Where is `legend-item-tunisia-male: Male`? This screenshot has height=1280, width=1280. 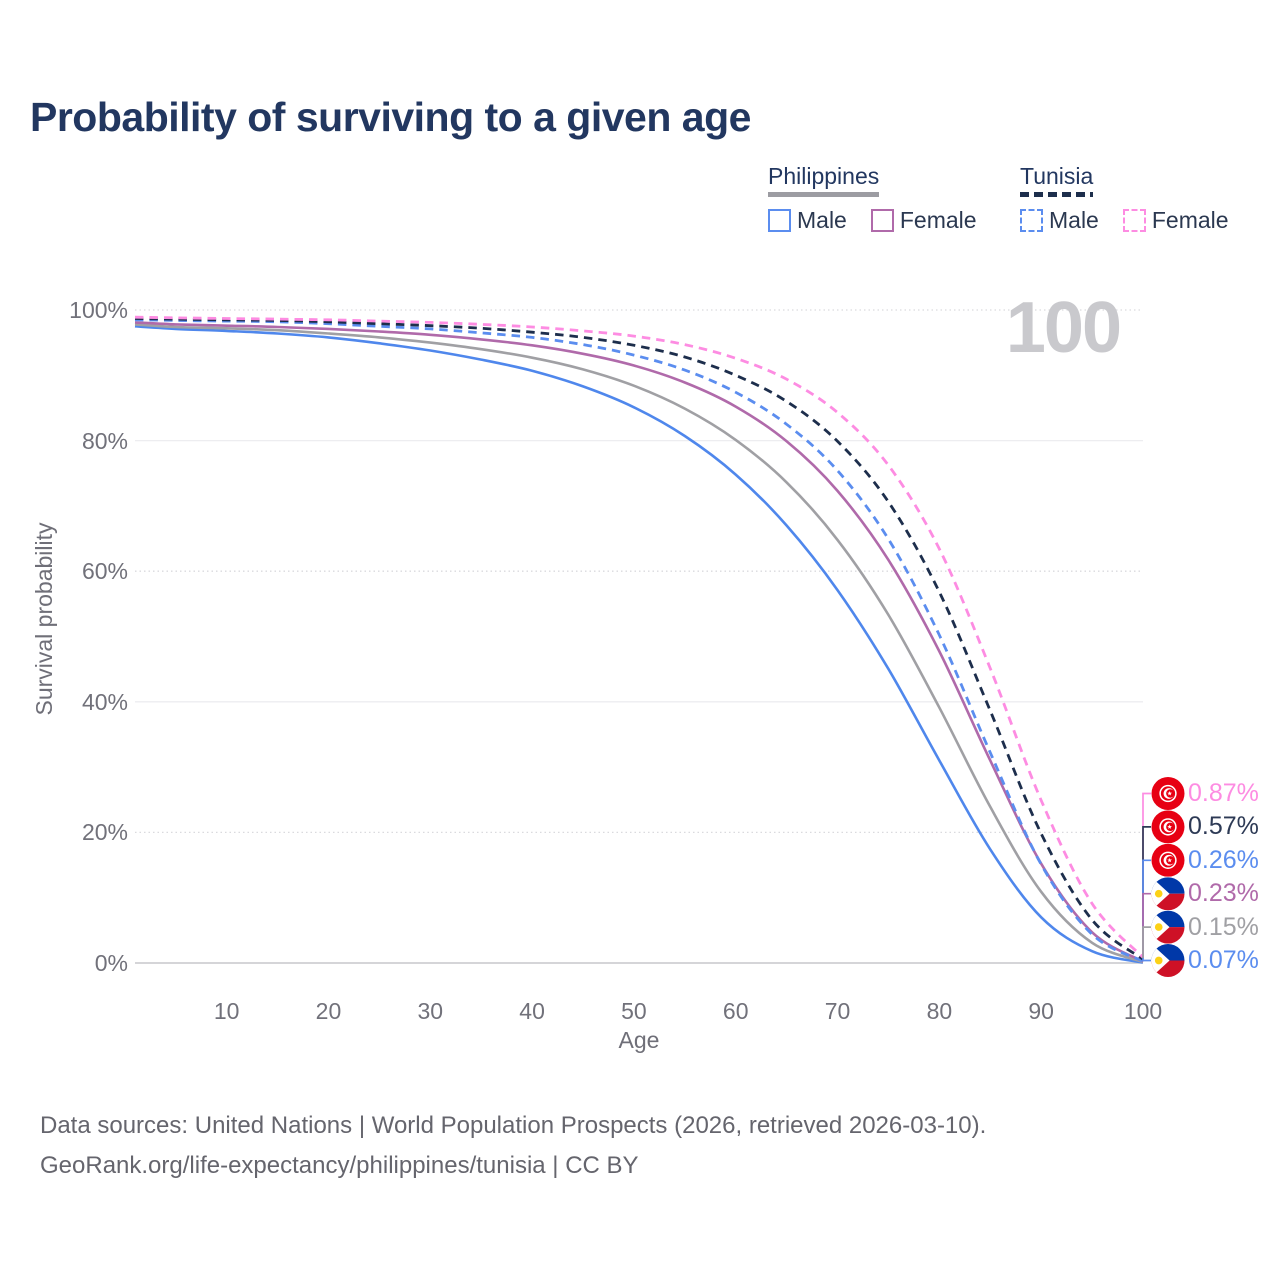 legend-item-tunisia-male: Male is located at coordinates (1059, 220).